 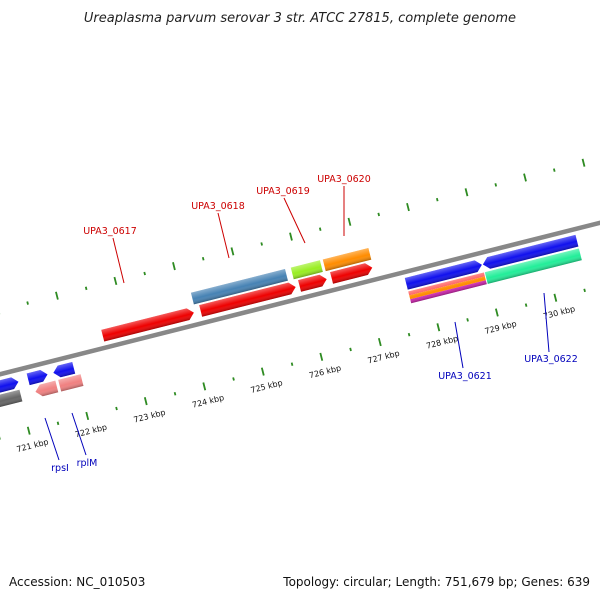 What do you see at coordinates (60, 468) in the screenshot?
I see `gene-label-rpsi: rpsI` at bounding box center [60, 468].